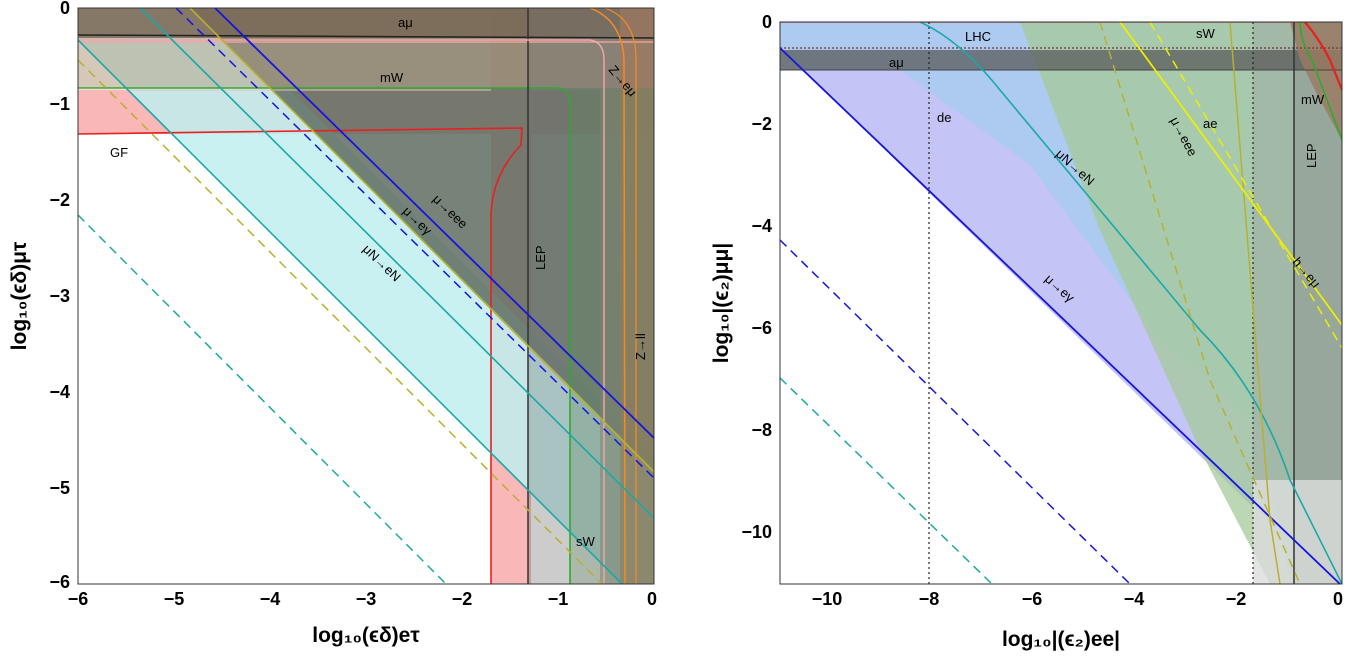 The image size is (1364, 657). I want to click on left-y-axis-label: log₁₀(ϵδ)μτ, so click(19, 295).